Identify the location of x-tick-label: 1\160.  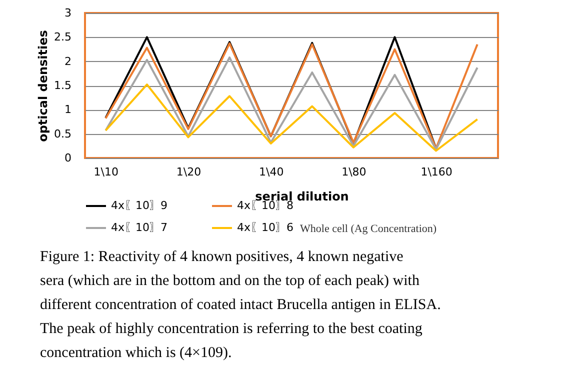
(436, 172).